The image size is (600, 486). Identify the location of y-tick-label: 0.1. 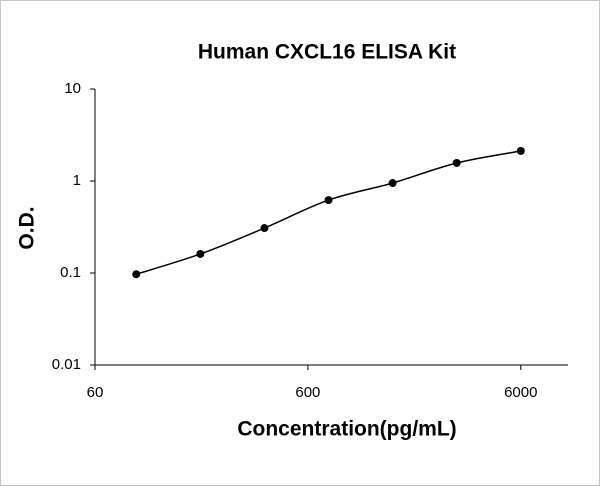
(70, 272).